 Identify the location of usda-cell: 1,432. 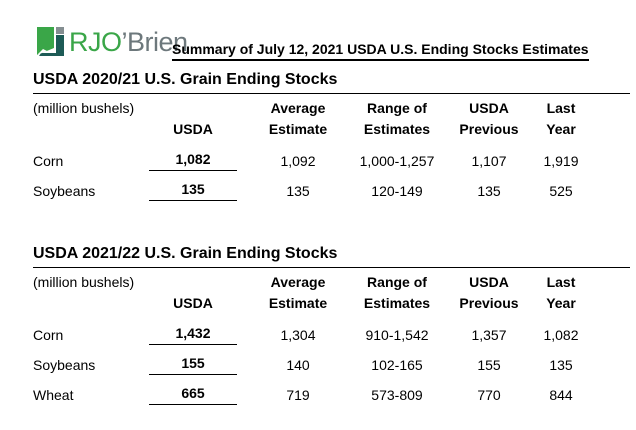
(193, 335).